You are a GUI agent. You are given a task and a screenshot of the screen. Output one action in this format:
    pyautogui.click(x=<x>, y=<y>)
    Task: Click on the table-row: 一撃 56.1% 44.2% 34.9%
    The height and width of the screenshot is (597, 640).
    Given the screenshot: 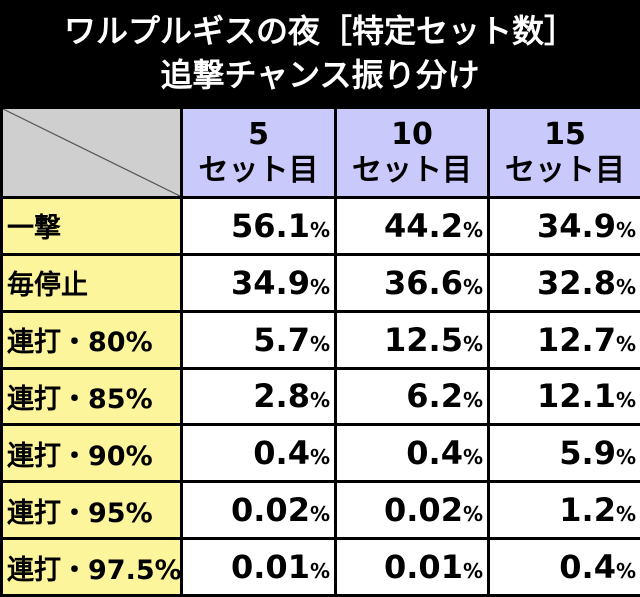 What is the action you would take?
    pyautogui.click(x=320, y=226)
    